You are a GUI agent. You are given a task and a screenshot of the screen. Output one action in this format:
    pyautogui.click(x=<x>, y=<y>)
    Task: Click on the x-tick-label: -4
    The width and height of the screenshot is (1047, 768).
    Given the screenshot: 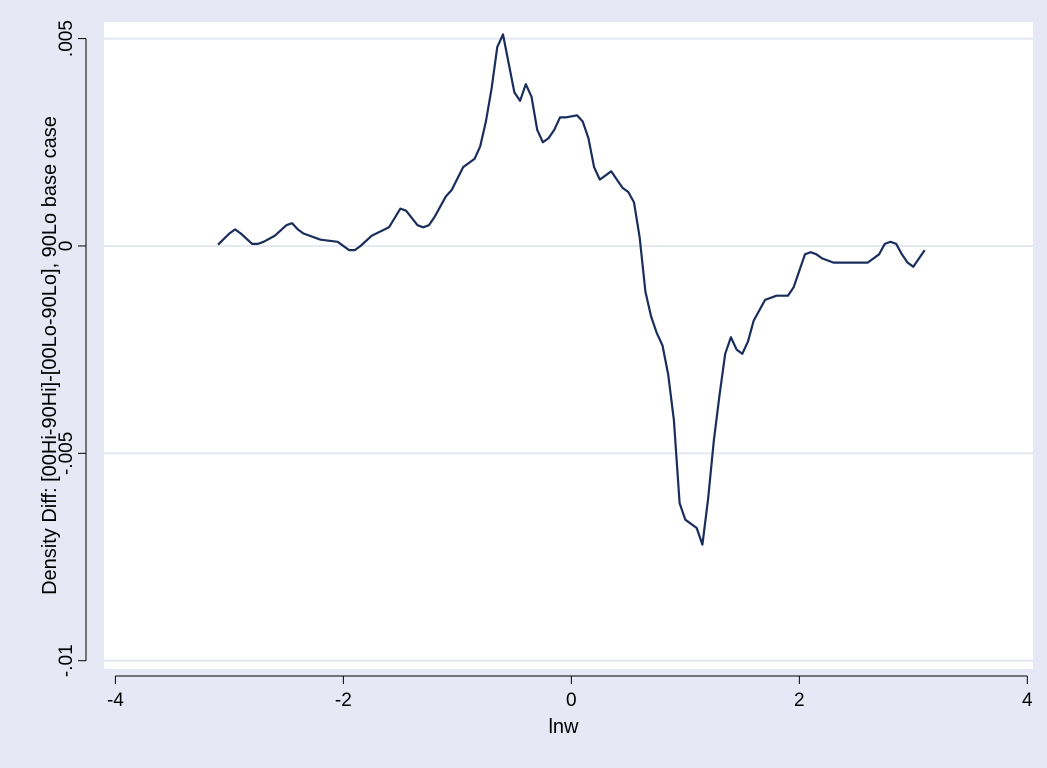 What is the action you would take?
    pyautogui.click(x=115, y=700)
    